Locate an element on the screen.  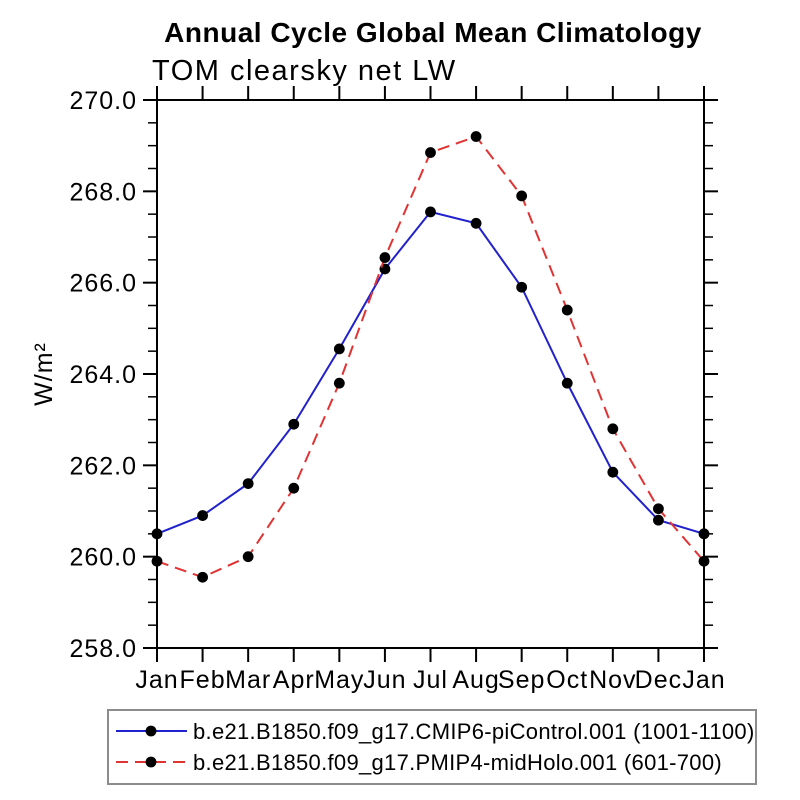
legend-box is located at coordinates (432, 747).